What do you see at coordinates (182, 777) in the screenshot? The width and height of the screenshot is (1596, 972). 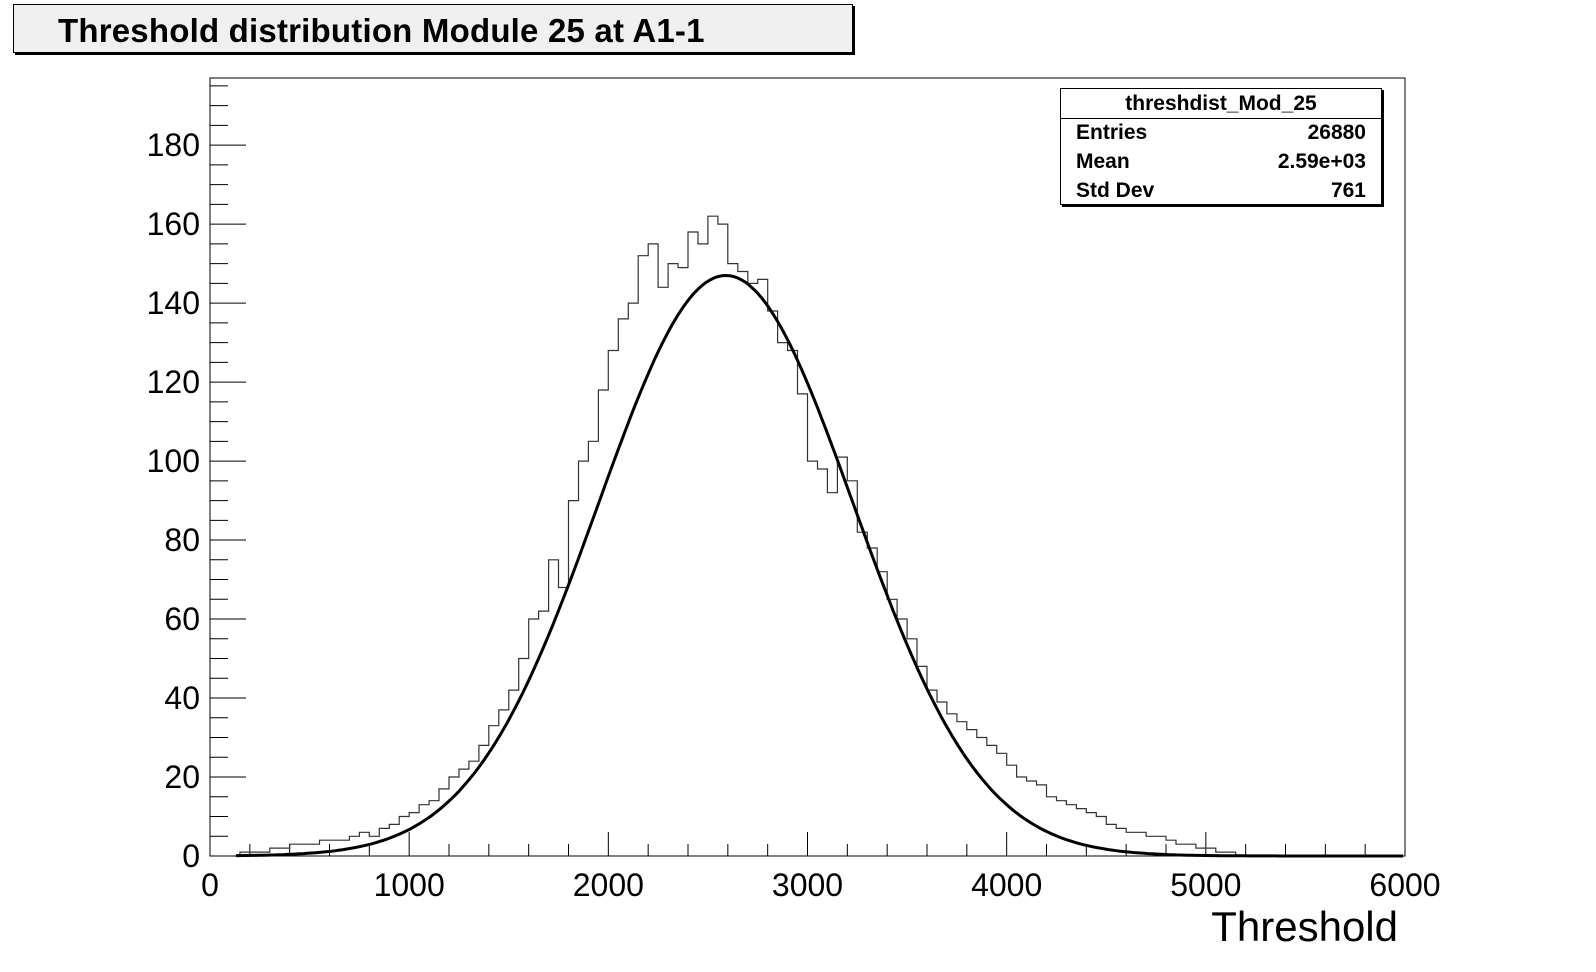 I see `y-tick-label: 20` at bounding box center [182, 777].